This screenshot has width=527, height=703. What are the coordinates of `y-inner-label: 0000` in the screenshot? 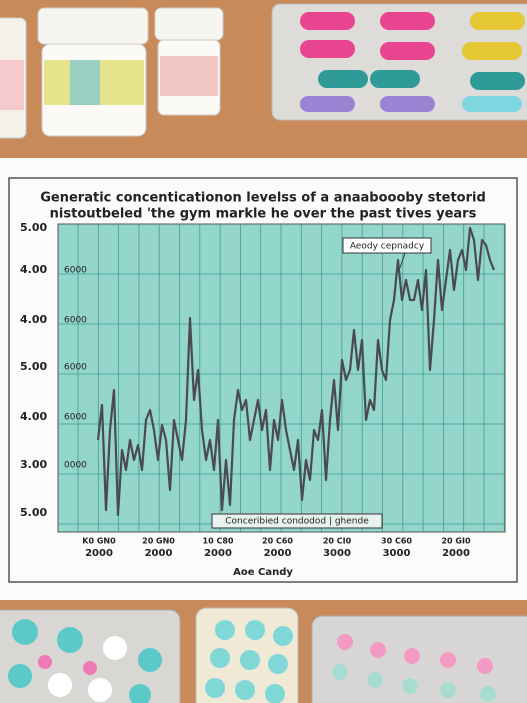 It's located at (75, 466).